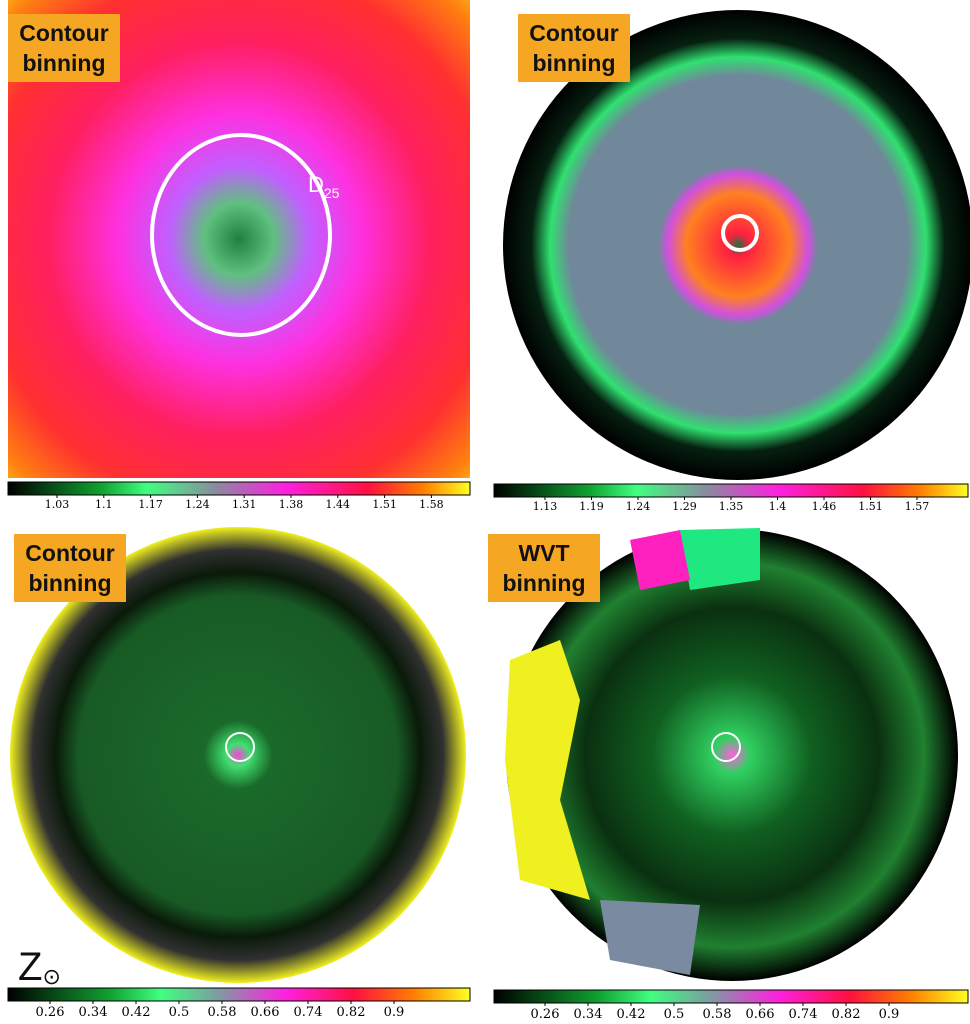  I want to click on colorbar-tick-label: 1.03, so click(57, 504).